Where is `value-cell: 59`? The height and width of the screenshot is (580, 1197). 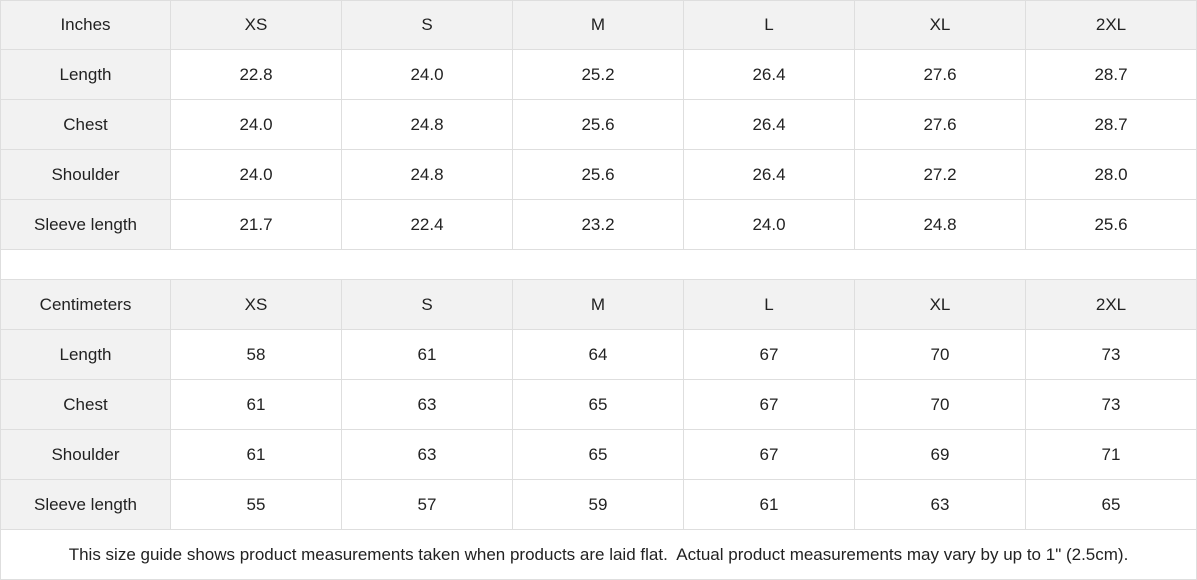 value-cell: 59 is located at coordinates (598, 505).